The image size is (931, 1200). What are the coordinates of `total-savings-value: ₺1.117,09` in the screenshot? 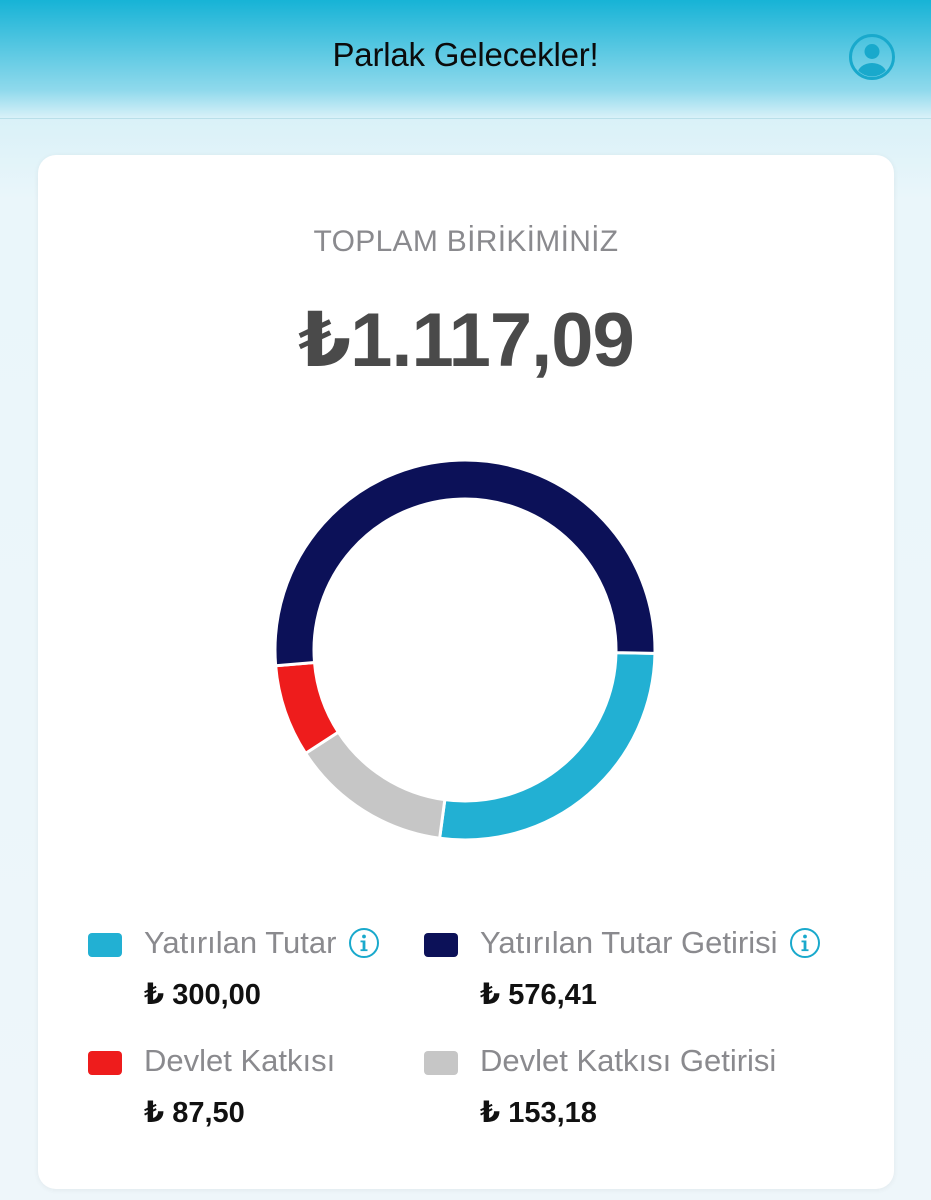 It's located at (466, 340).